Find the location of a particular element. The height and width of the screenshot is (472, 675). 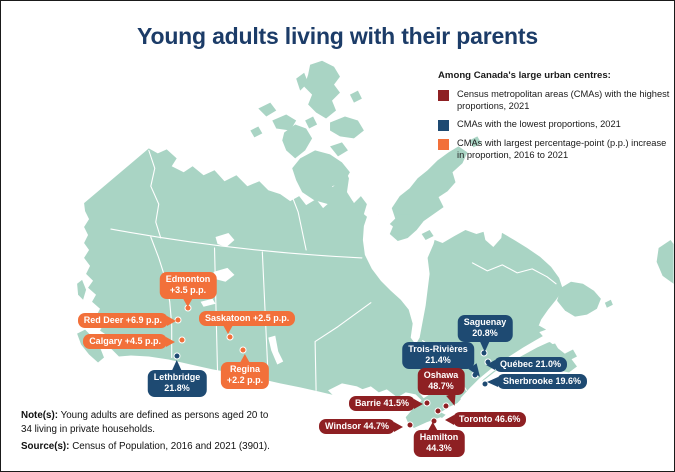

callout-value: +6.9 p.p. is located at coordinates (143, 320).